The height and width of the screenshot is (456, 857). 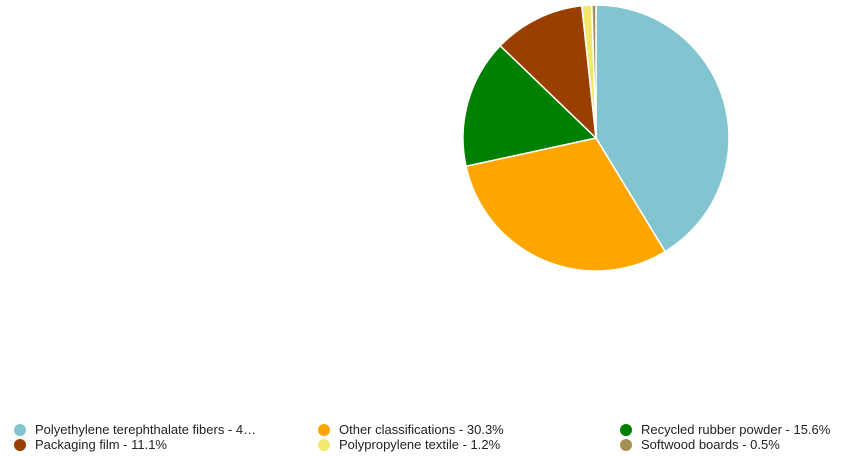 I want to click on legend-label-softwood-boards: Softwood boards - 0.5%, so click(x=710, y=444).